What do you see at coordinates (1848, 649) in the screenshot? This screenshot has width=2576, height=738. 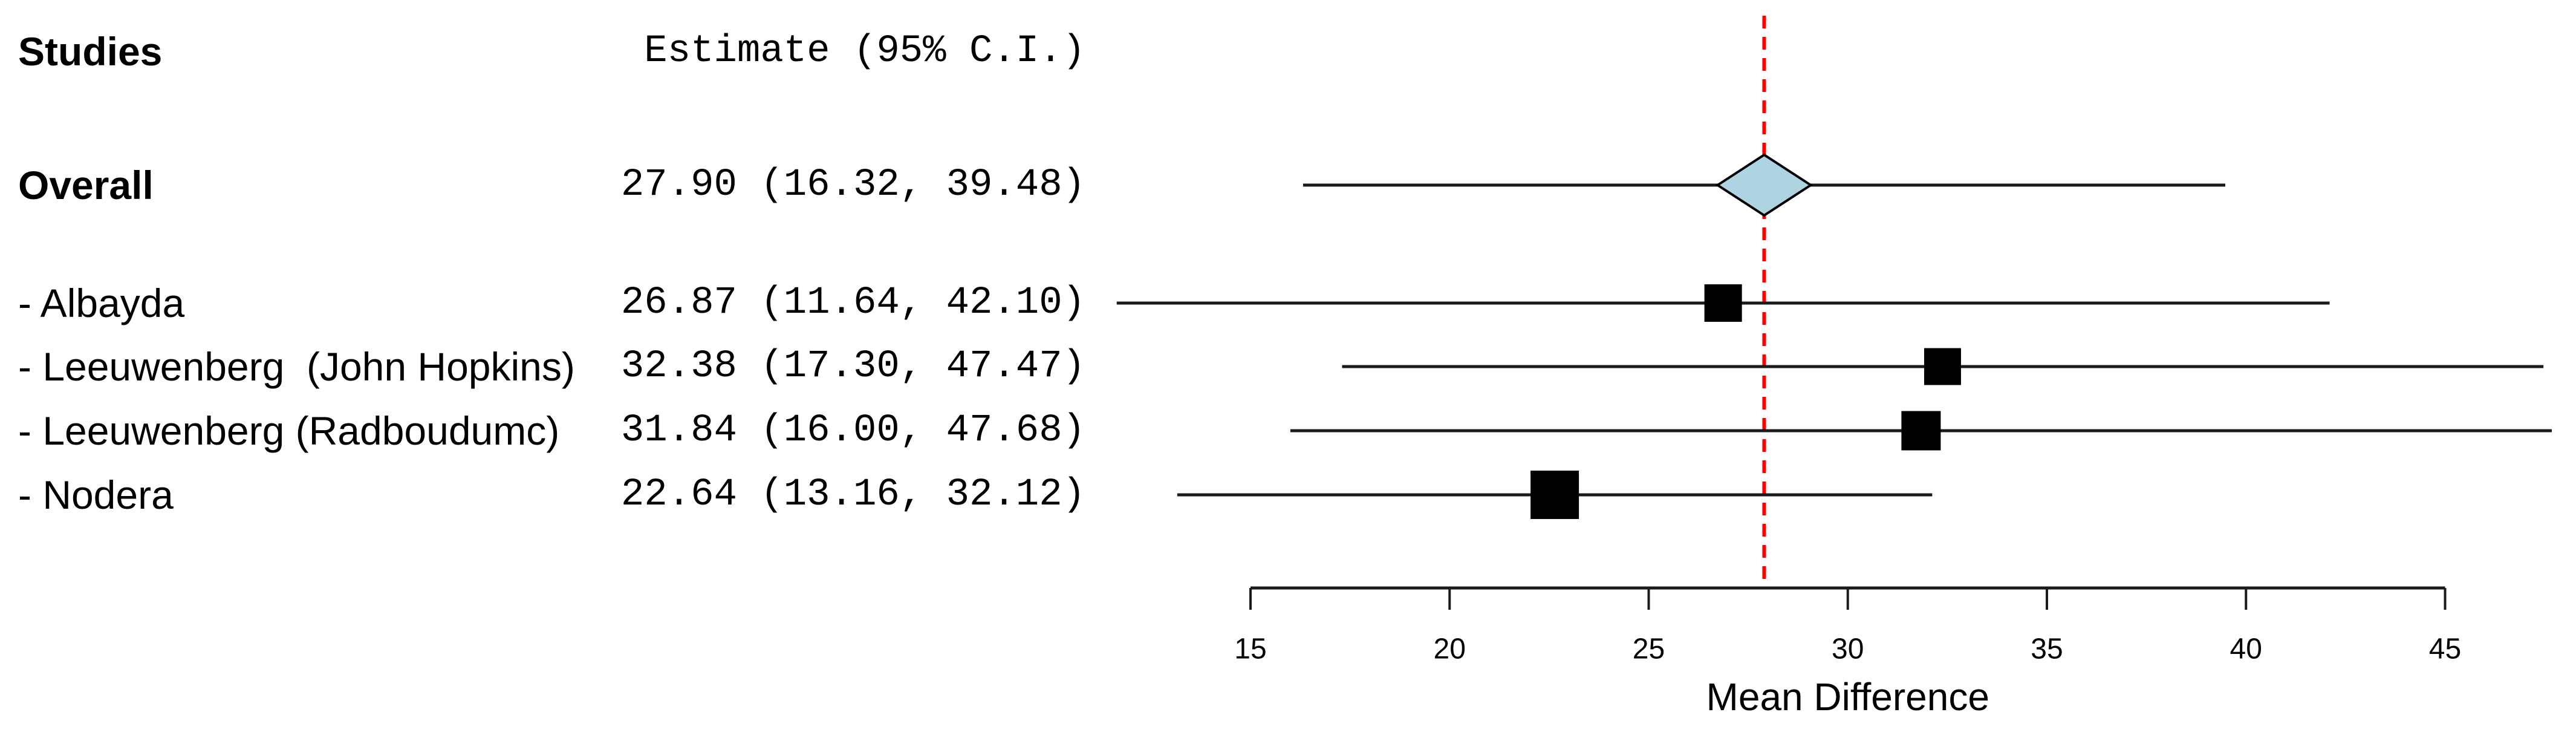 I see `x-axis-tick-label: 30` at bounding box center [1848, 649].